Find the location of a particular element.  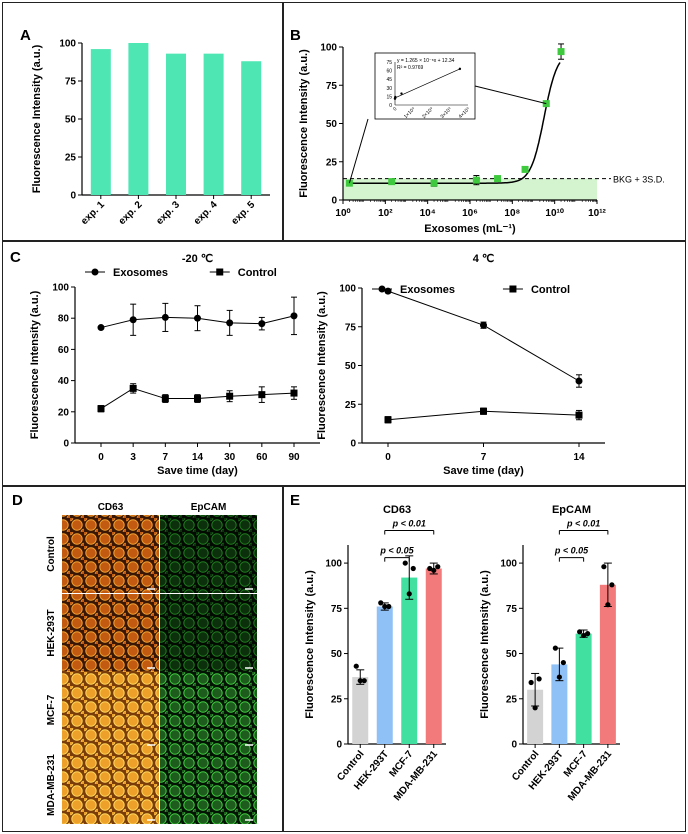

b-y-axis-tick-label: 75 is located at coordinates (332, 86).